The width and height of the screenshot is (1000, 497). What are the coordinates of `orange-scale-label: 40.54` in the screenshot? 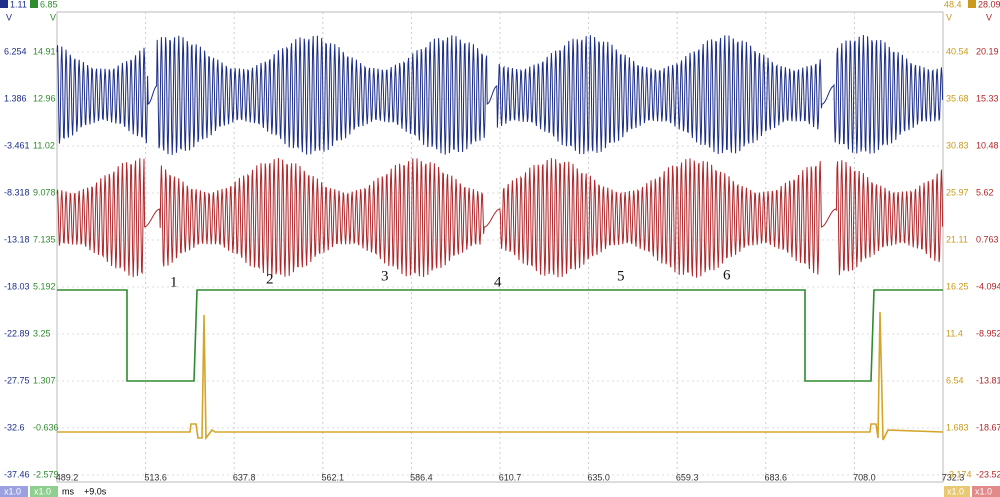 It's located at (957, 51).